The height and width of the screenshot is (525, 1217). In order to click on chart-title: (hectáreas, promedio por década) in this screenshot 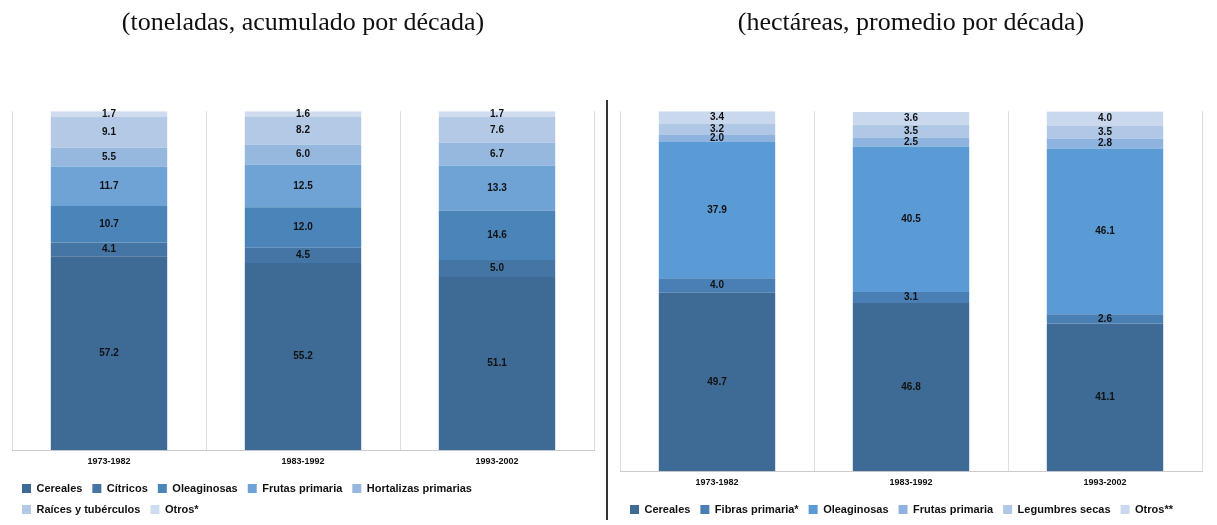, I will do `click(911, 22)`.